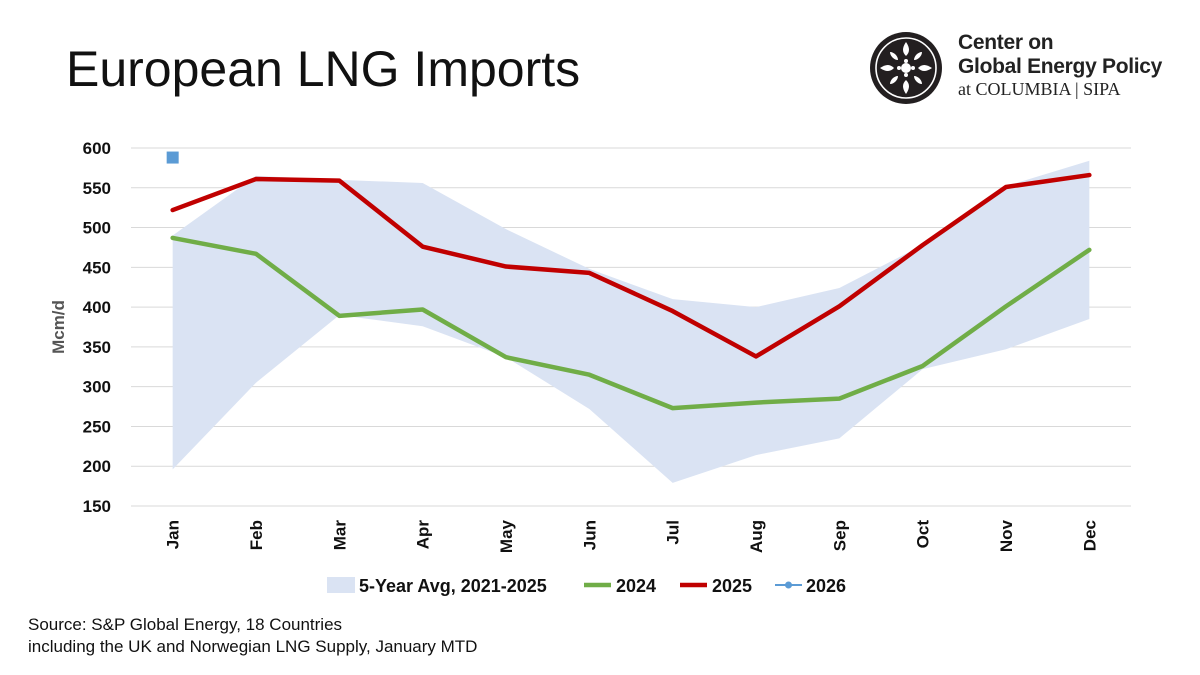 This screenshot has height=675, width=1200. What do you see at coordinates (826, 586) in the screenshot?
I see `legend-label-2026: 2026` at bounding box center [826, 586].